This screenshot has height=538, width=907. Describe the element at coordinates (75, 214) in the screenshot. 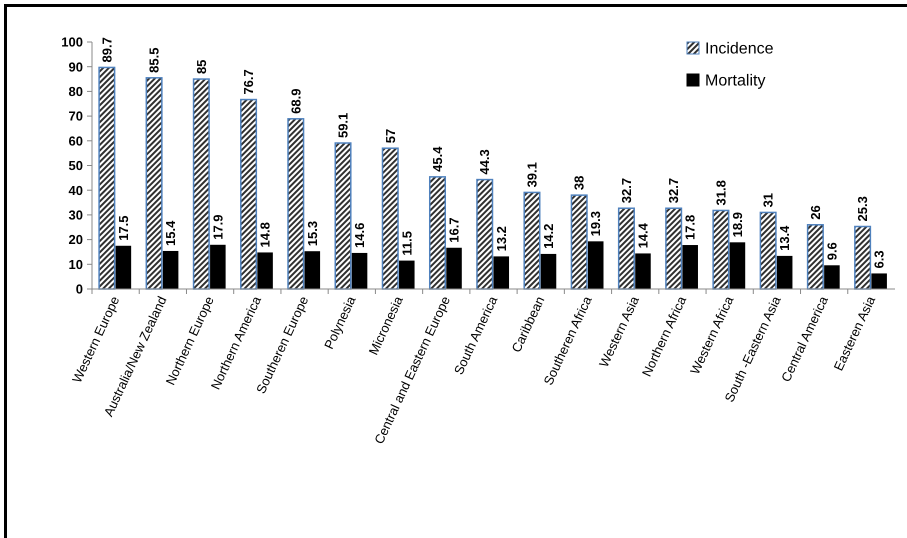

I see `y-tick-label: 30` at that location.